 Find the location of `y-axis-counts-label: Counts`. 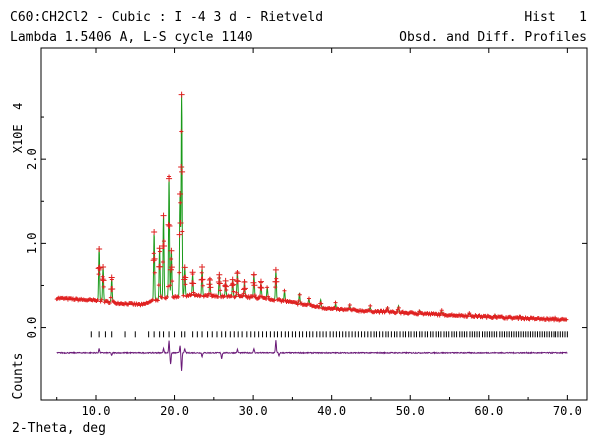

y-axis-counts-label: Counts is located at coordinates (18, 376).